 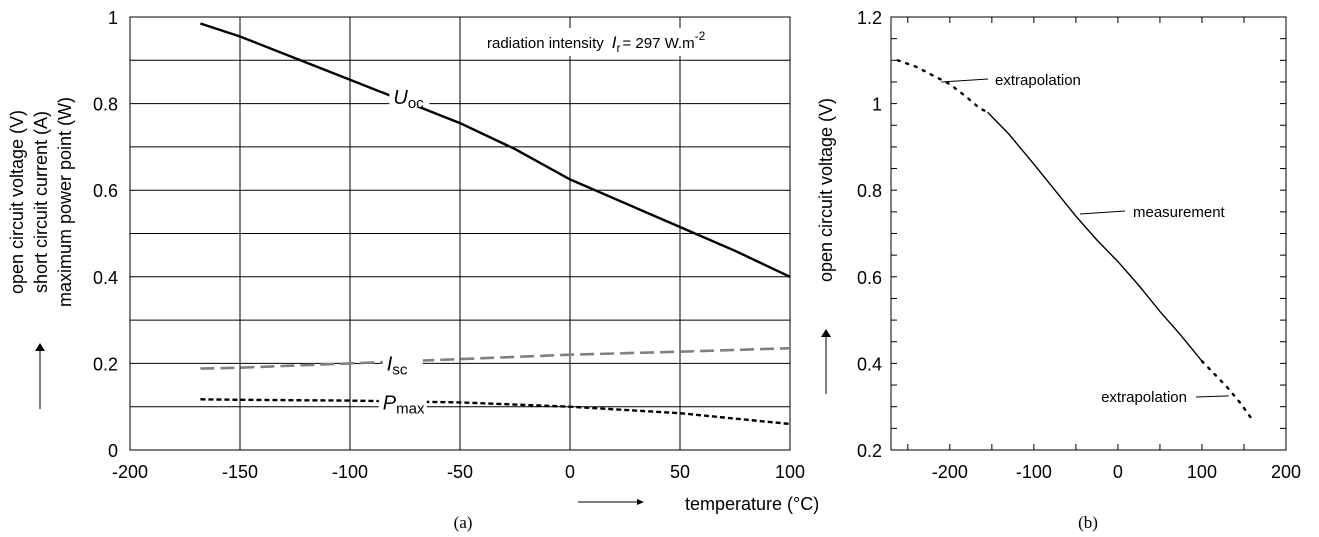 I want to click on series-label: Pmax, so click(x=404, y=404).